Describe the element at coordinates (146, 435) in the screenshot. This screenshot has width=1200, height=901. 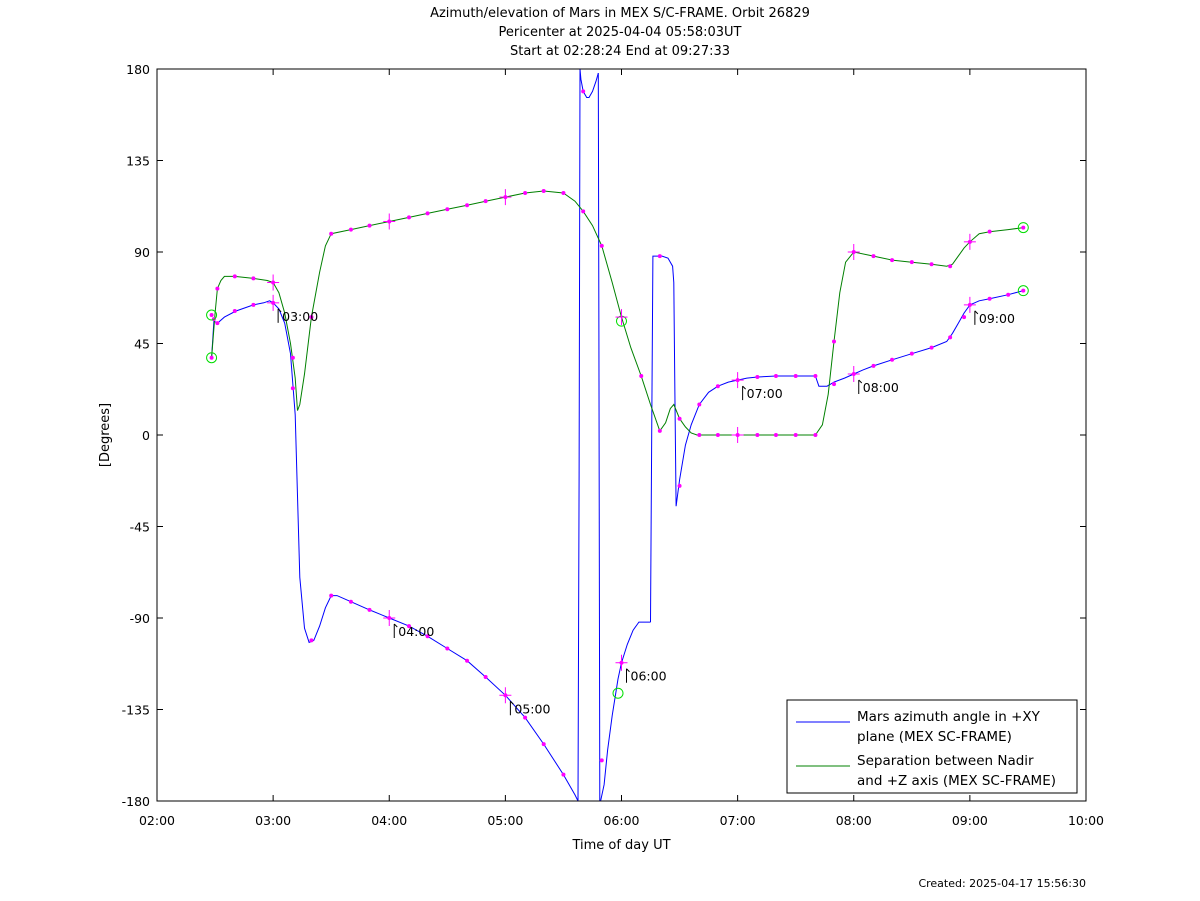
I see `y-tick-label: 0` at that location.